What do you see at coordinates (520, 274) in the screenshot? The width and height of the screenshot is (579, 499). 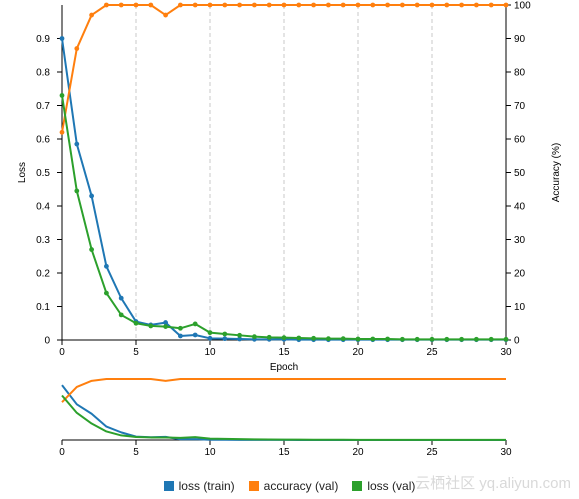 I see `y-tick-label-right: 20` at bounding box center [520, 274].